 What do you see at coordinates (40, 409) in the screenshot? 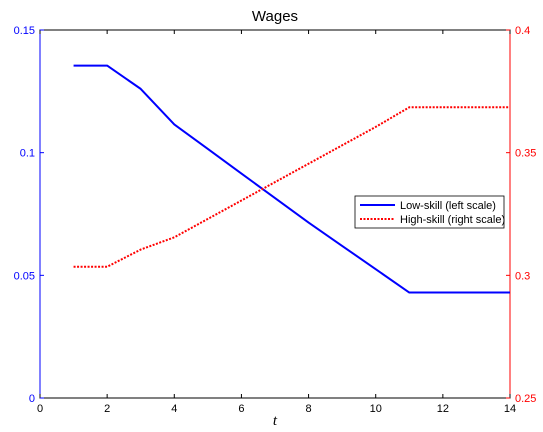
I see `x-tick-label: 0` at bounding box center [40, 409].